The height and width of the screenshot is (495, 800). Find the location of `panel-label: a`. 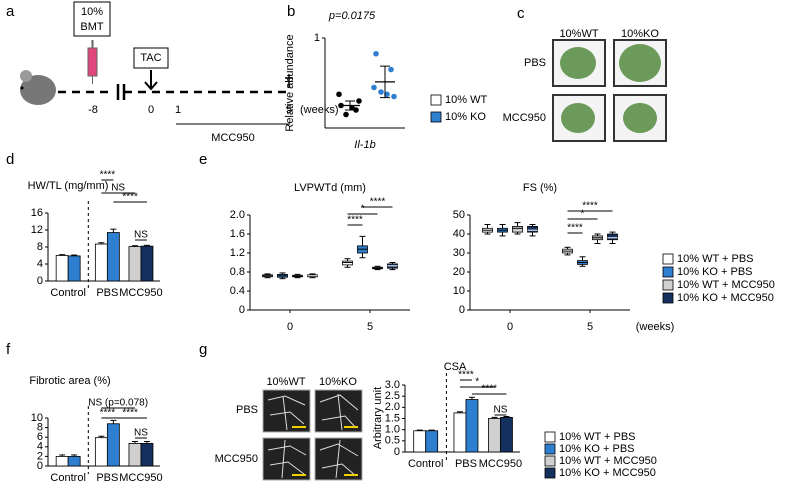

panel-label: a is located at coordinates (10, 11).